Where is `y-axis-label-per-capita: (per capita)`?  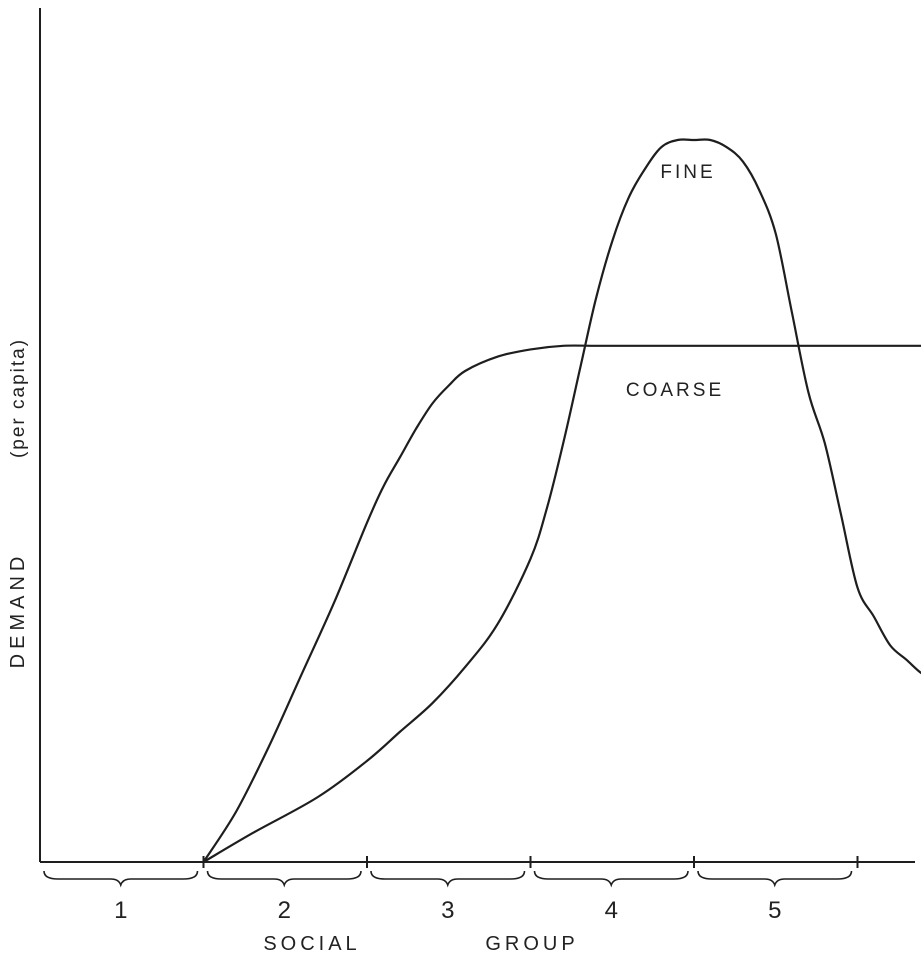 y-axis-label-per-capita: (per capita) is located at coordinates (18, 398).